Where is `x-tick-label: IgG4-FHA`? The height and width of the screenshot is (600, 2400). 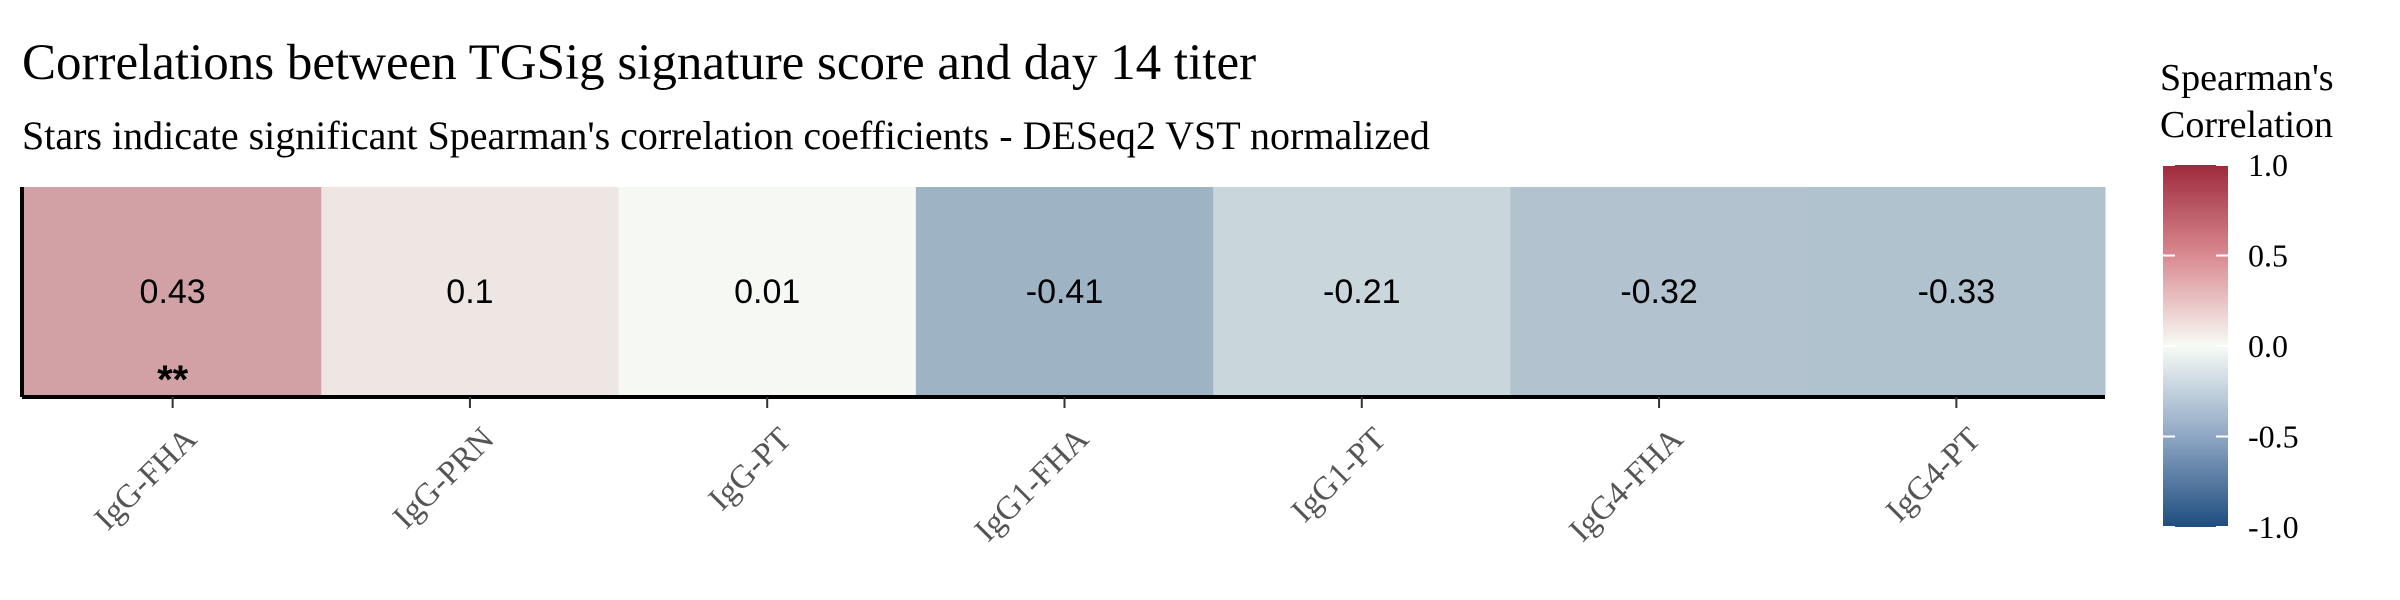 x-tick-label: IgG4-FHA is located at coordinates (1627, 485).